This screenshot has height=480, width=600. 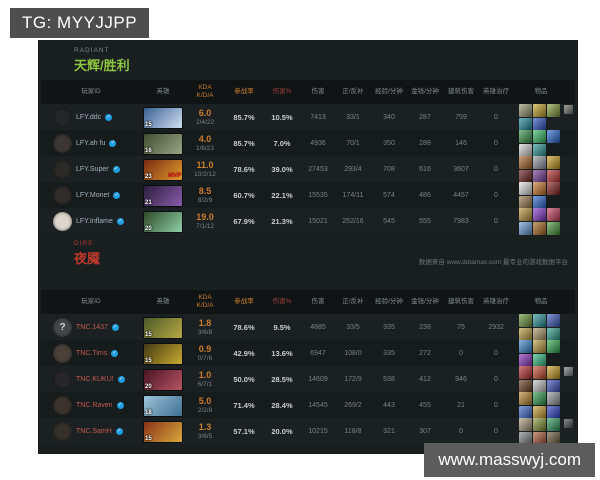 I want to click on kda-value: 0.9, so click(x=205, y=348).